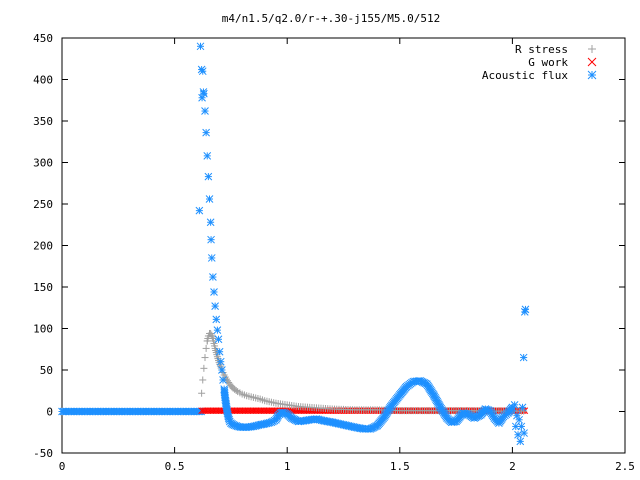  What do you see at coordinates (43, 38) in the screenshot?
I see `y-tick-label: 450` at bounding box center [43, 38].